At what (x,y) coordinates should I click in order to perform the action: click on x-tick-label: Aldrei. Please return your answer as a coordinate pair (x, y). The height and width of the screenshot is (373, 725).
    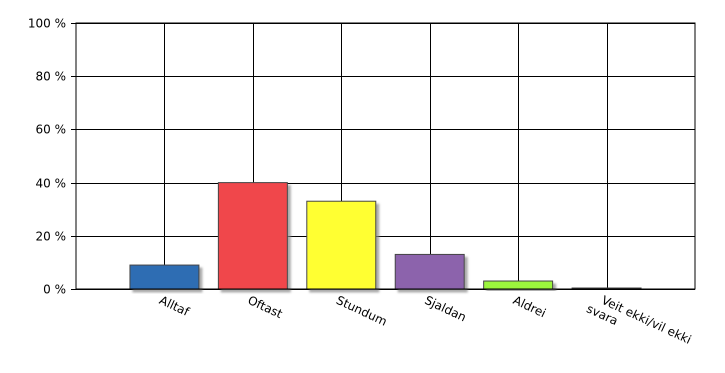
    Looking at the image, I should click on (529, 306).